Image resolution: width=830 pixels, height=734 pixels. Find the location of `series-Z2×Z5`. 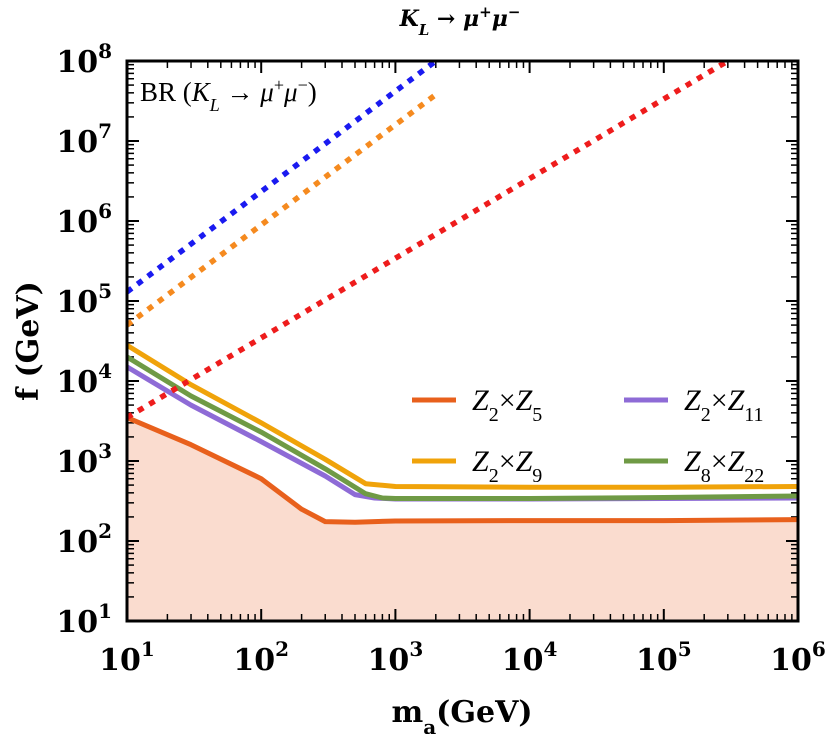

series-Z2×Z5 is located at coordinates (462, 470).